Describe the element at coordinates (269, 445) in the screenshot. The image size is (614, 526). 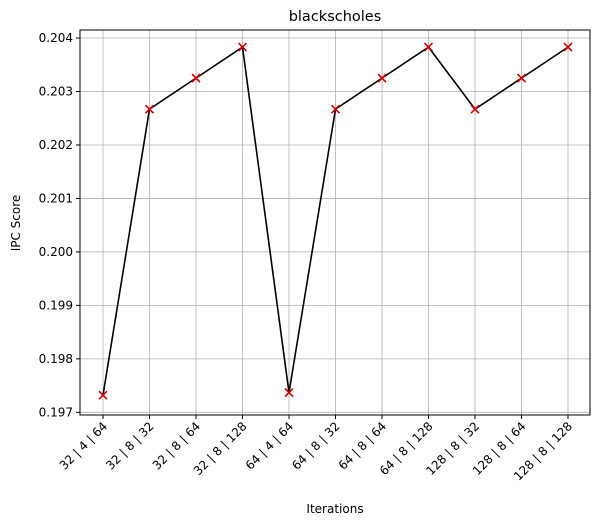
I see `x-tick-label: 64 | 4 | 64` at that location.